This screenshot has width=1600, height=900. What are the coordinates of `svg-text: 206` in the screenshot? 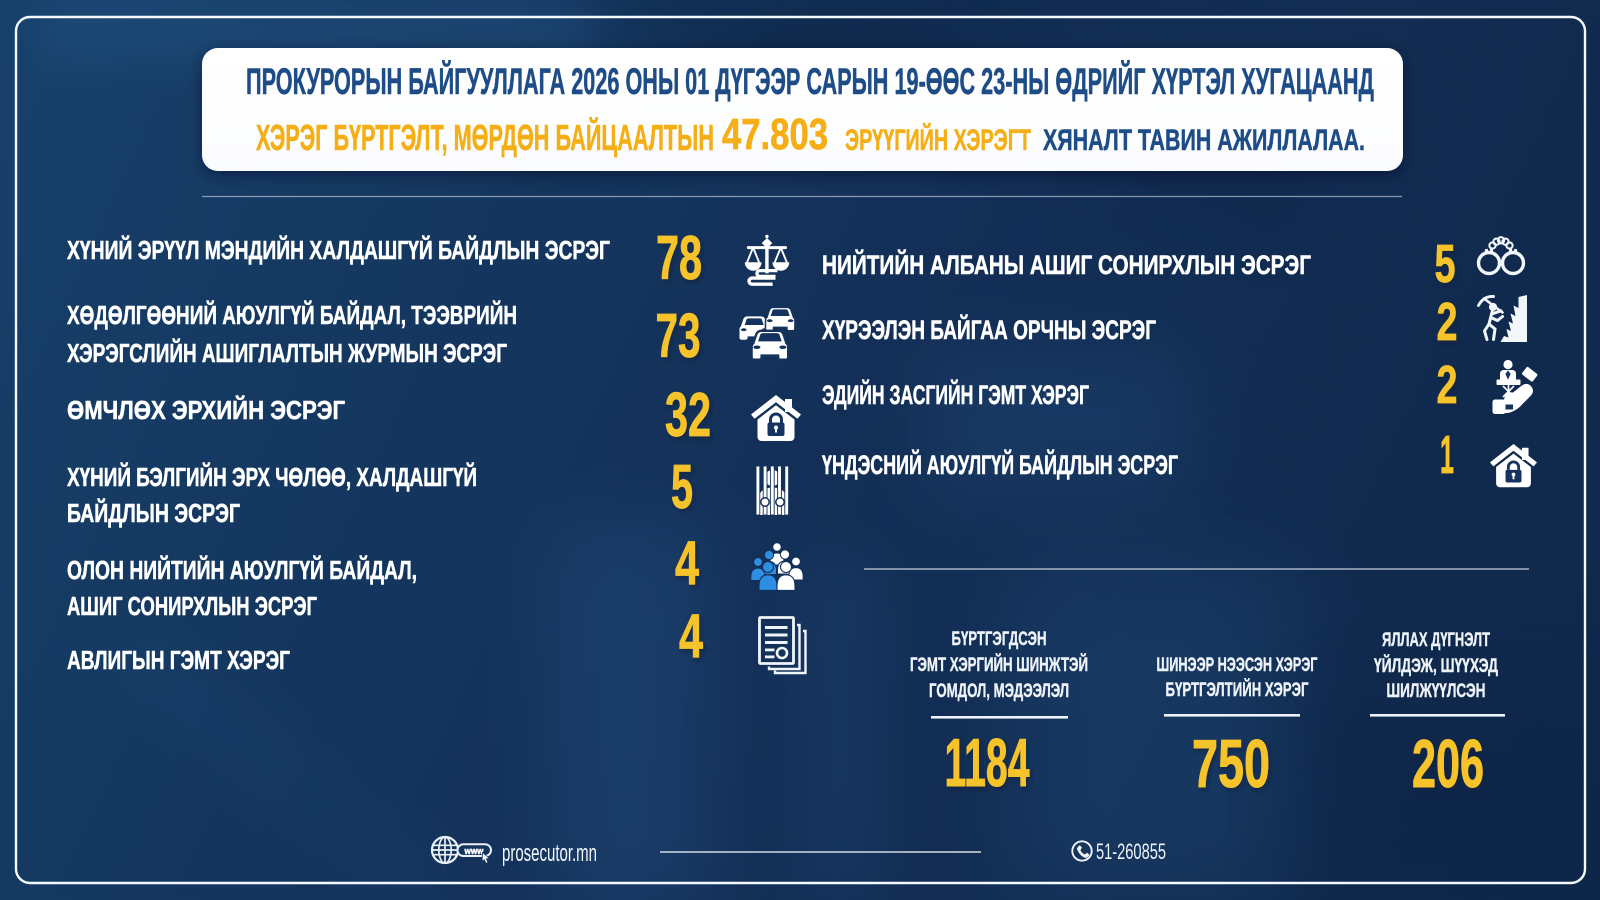 It's located at (1448, 764).